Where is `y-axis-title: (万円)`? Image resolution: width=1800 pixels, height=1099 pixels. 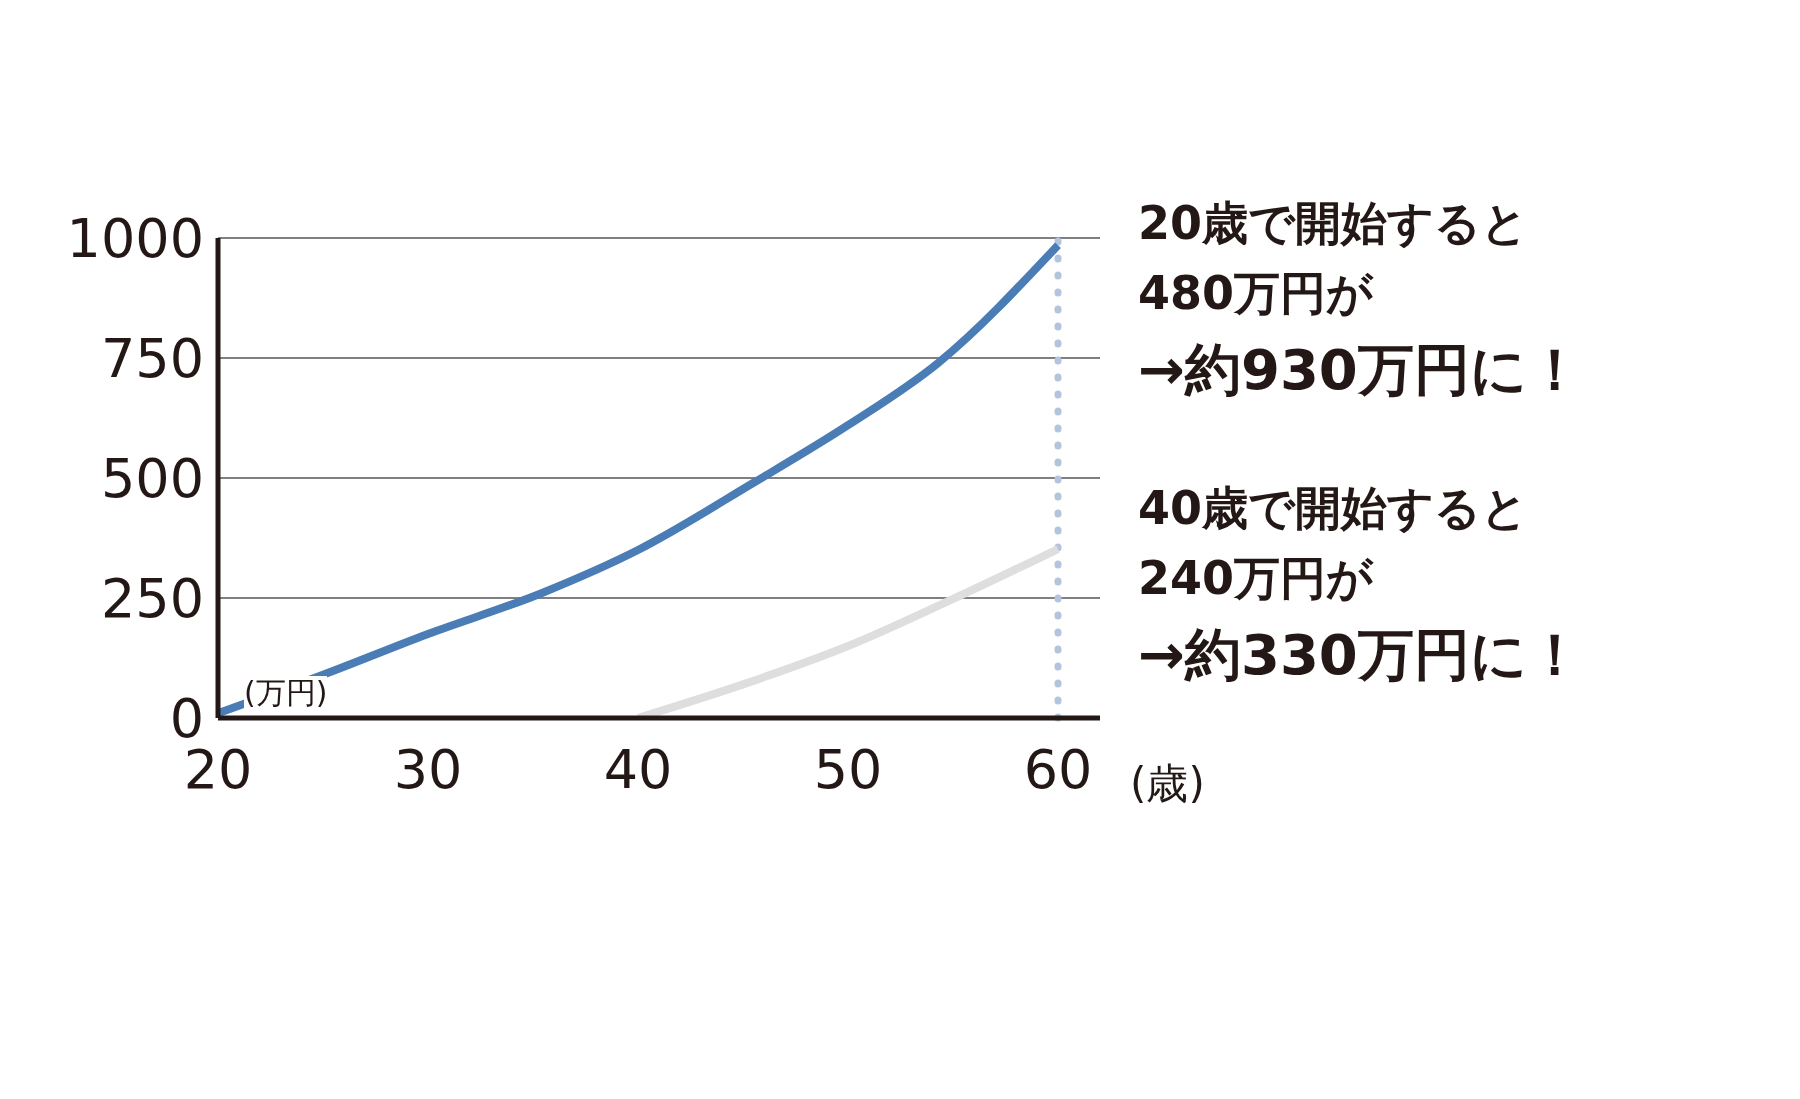
y-axis-title: (万円) is located at coordinates (286, 692).